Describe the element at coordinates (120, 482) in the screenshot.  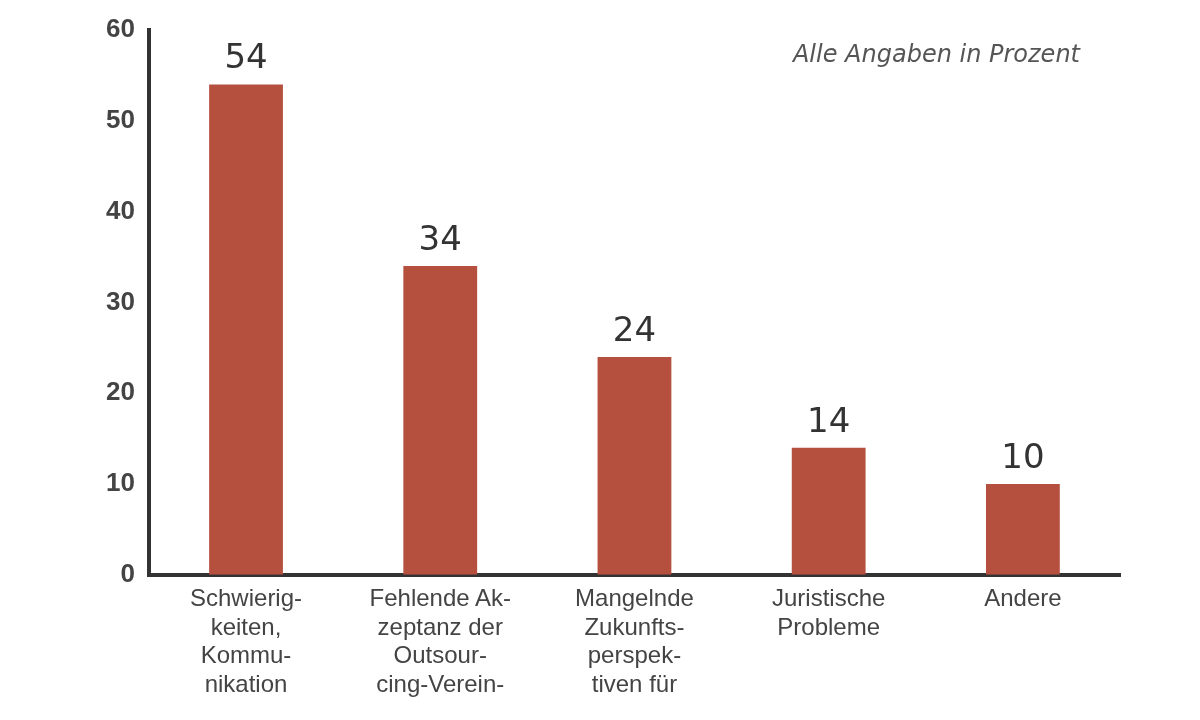
I see `y-tick-label: 10` at that location.